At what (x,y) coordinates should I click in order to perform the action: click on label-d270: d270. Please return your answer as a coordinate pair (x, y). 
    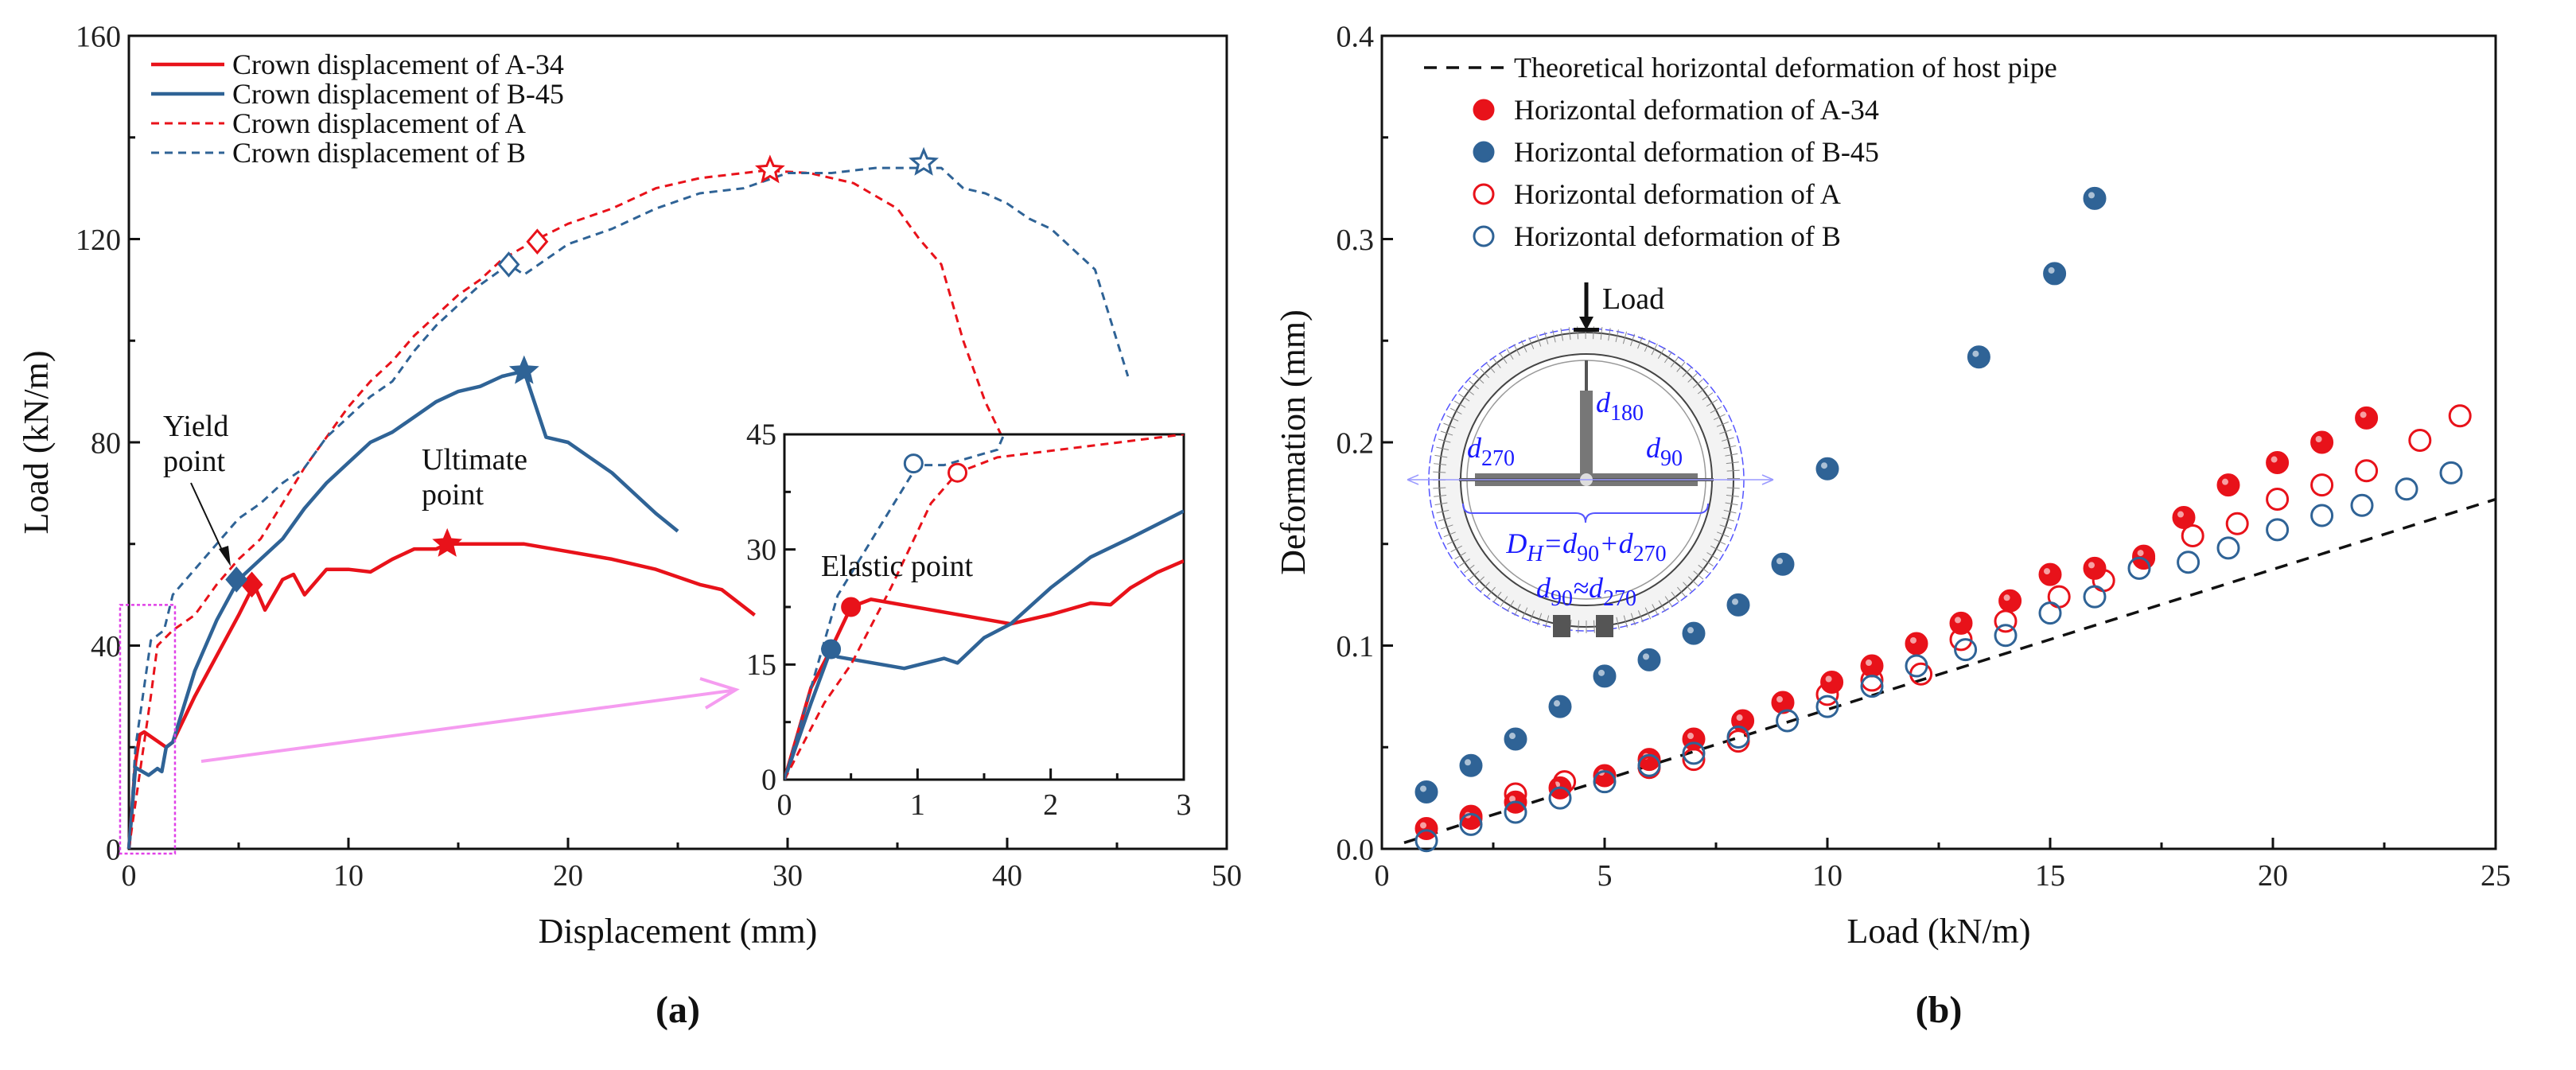
    Looking at the image, I should click on (1491, 451).